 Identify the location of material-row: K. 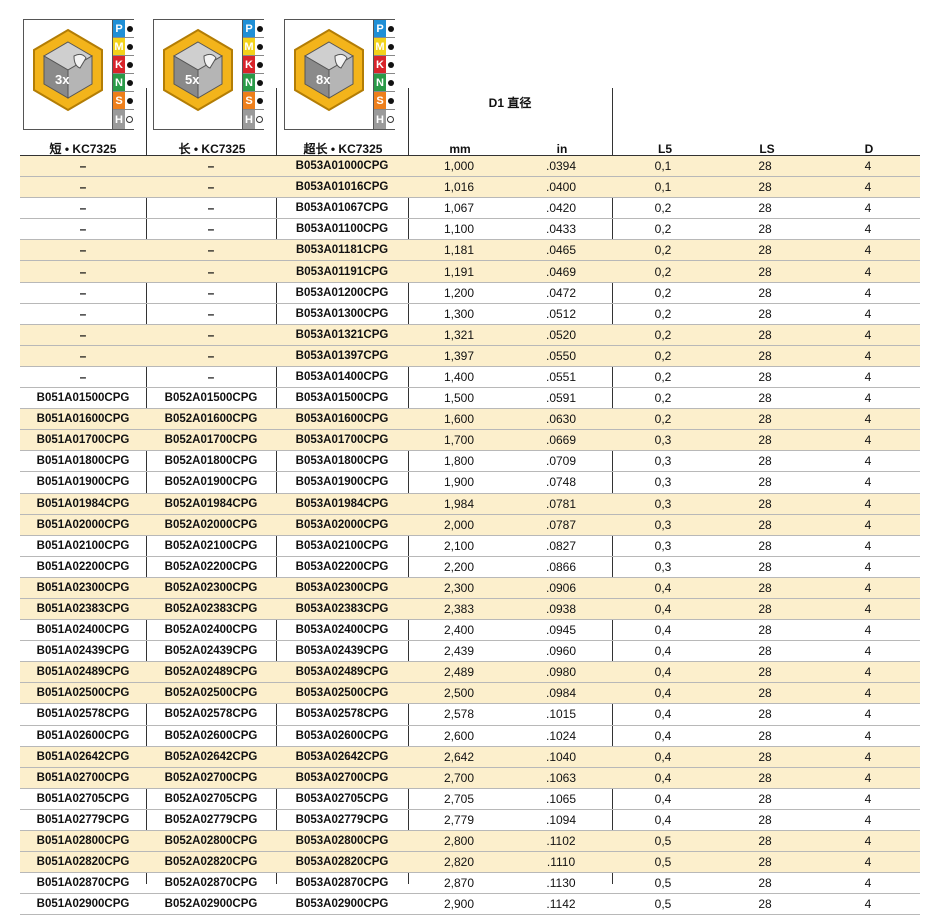
(123, 65).